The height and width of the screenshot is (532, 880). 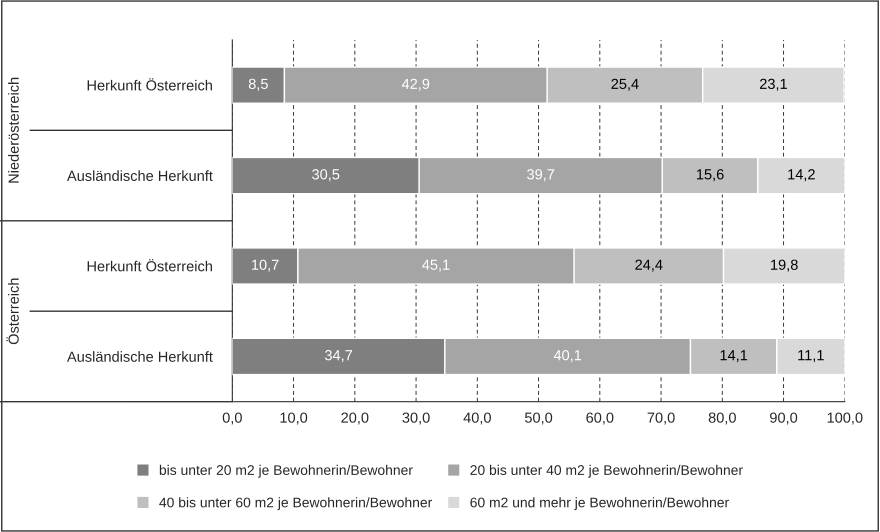 What do you see at coordinates (416, 418) in the screenshot?
I see `x-tick-label: 30,0` at bounding box center [416, 418].